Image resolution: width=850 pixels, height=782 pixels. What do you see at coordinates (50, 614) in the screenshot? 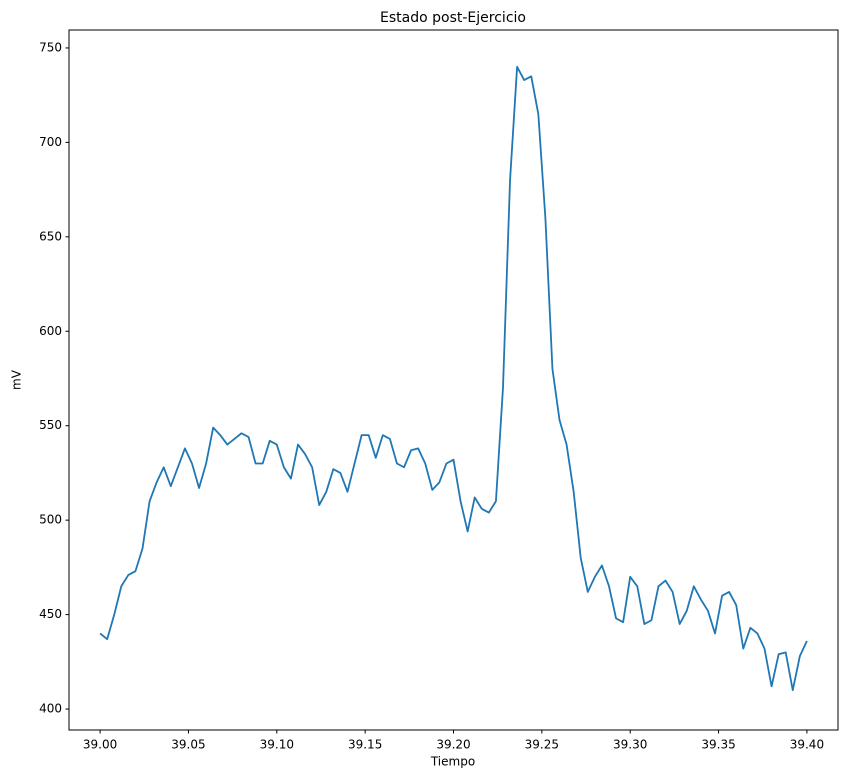
I see `y-tick-label: 450` at bounding box center [50, 614].